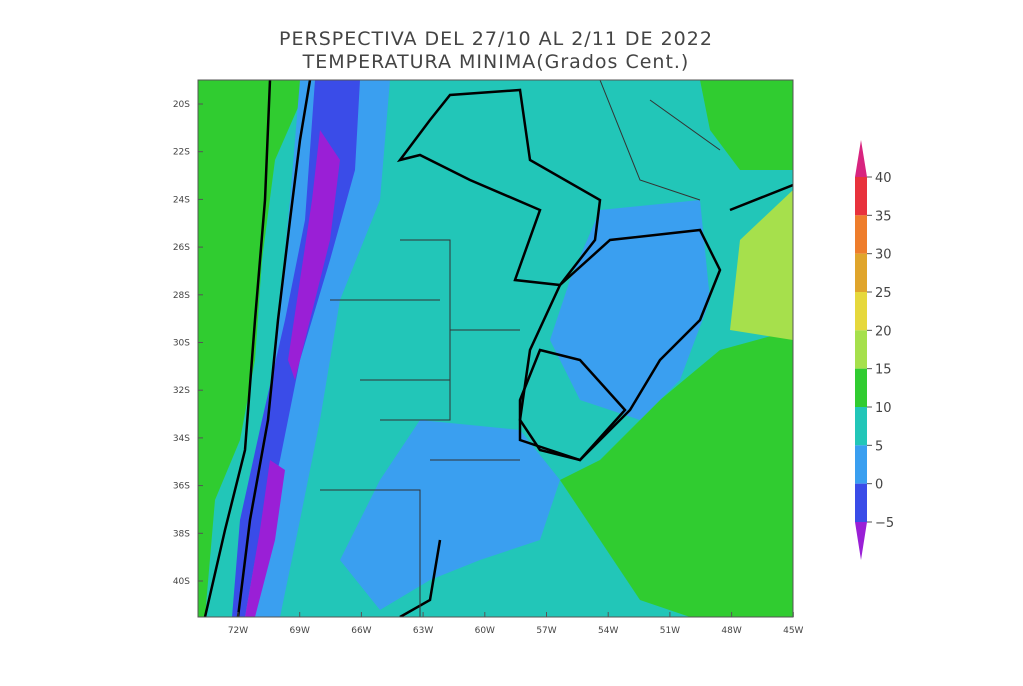  I want to click on lat-labels: 20S 22S 24S 26S 28S 30S 32S 34S 36S 38S 40S, so click(188, 343).